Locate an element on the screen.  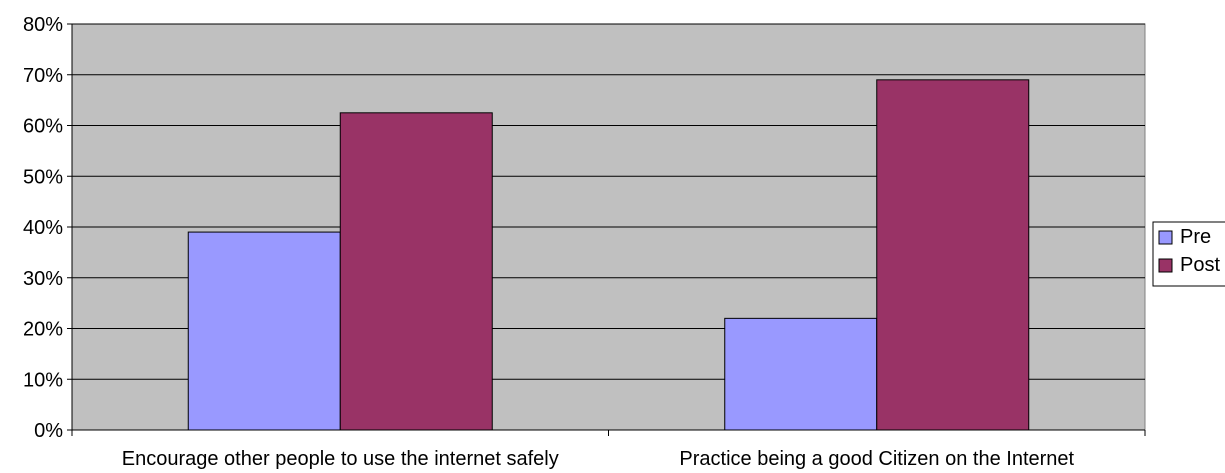
y-tick-label: 80% is located at coordinates (43, 25).